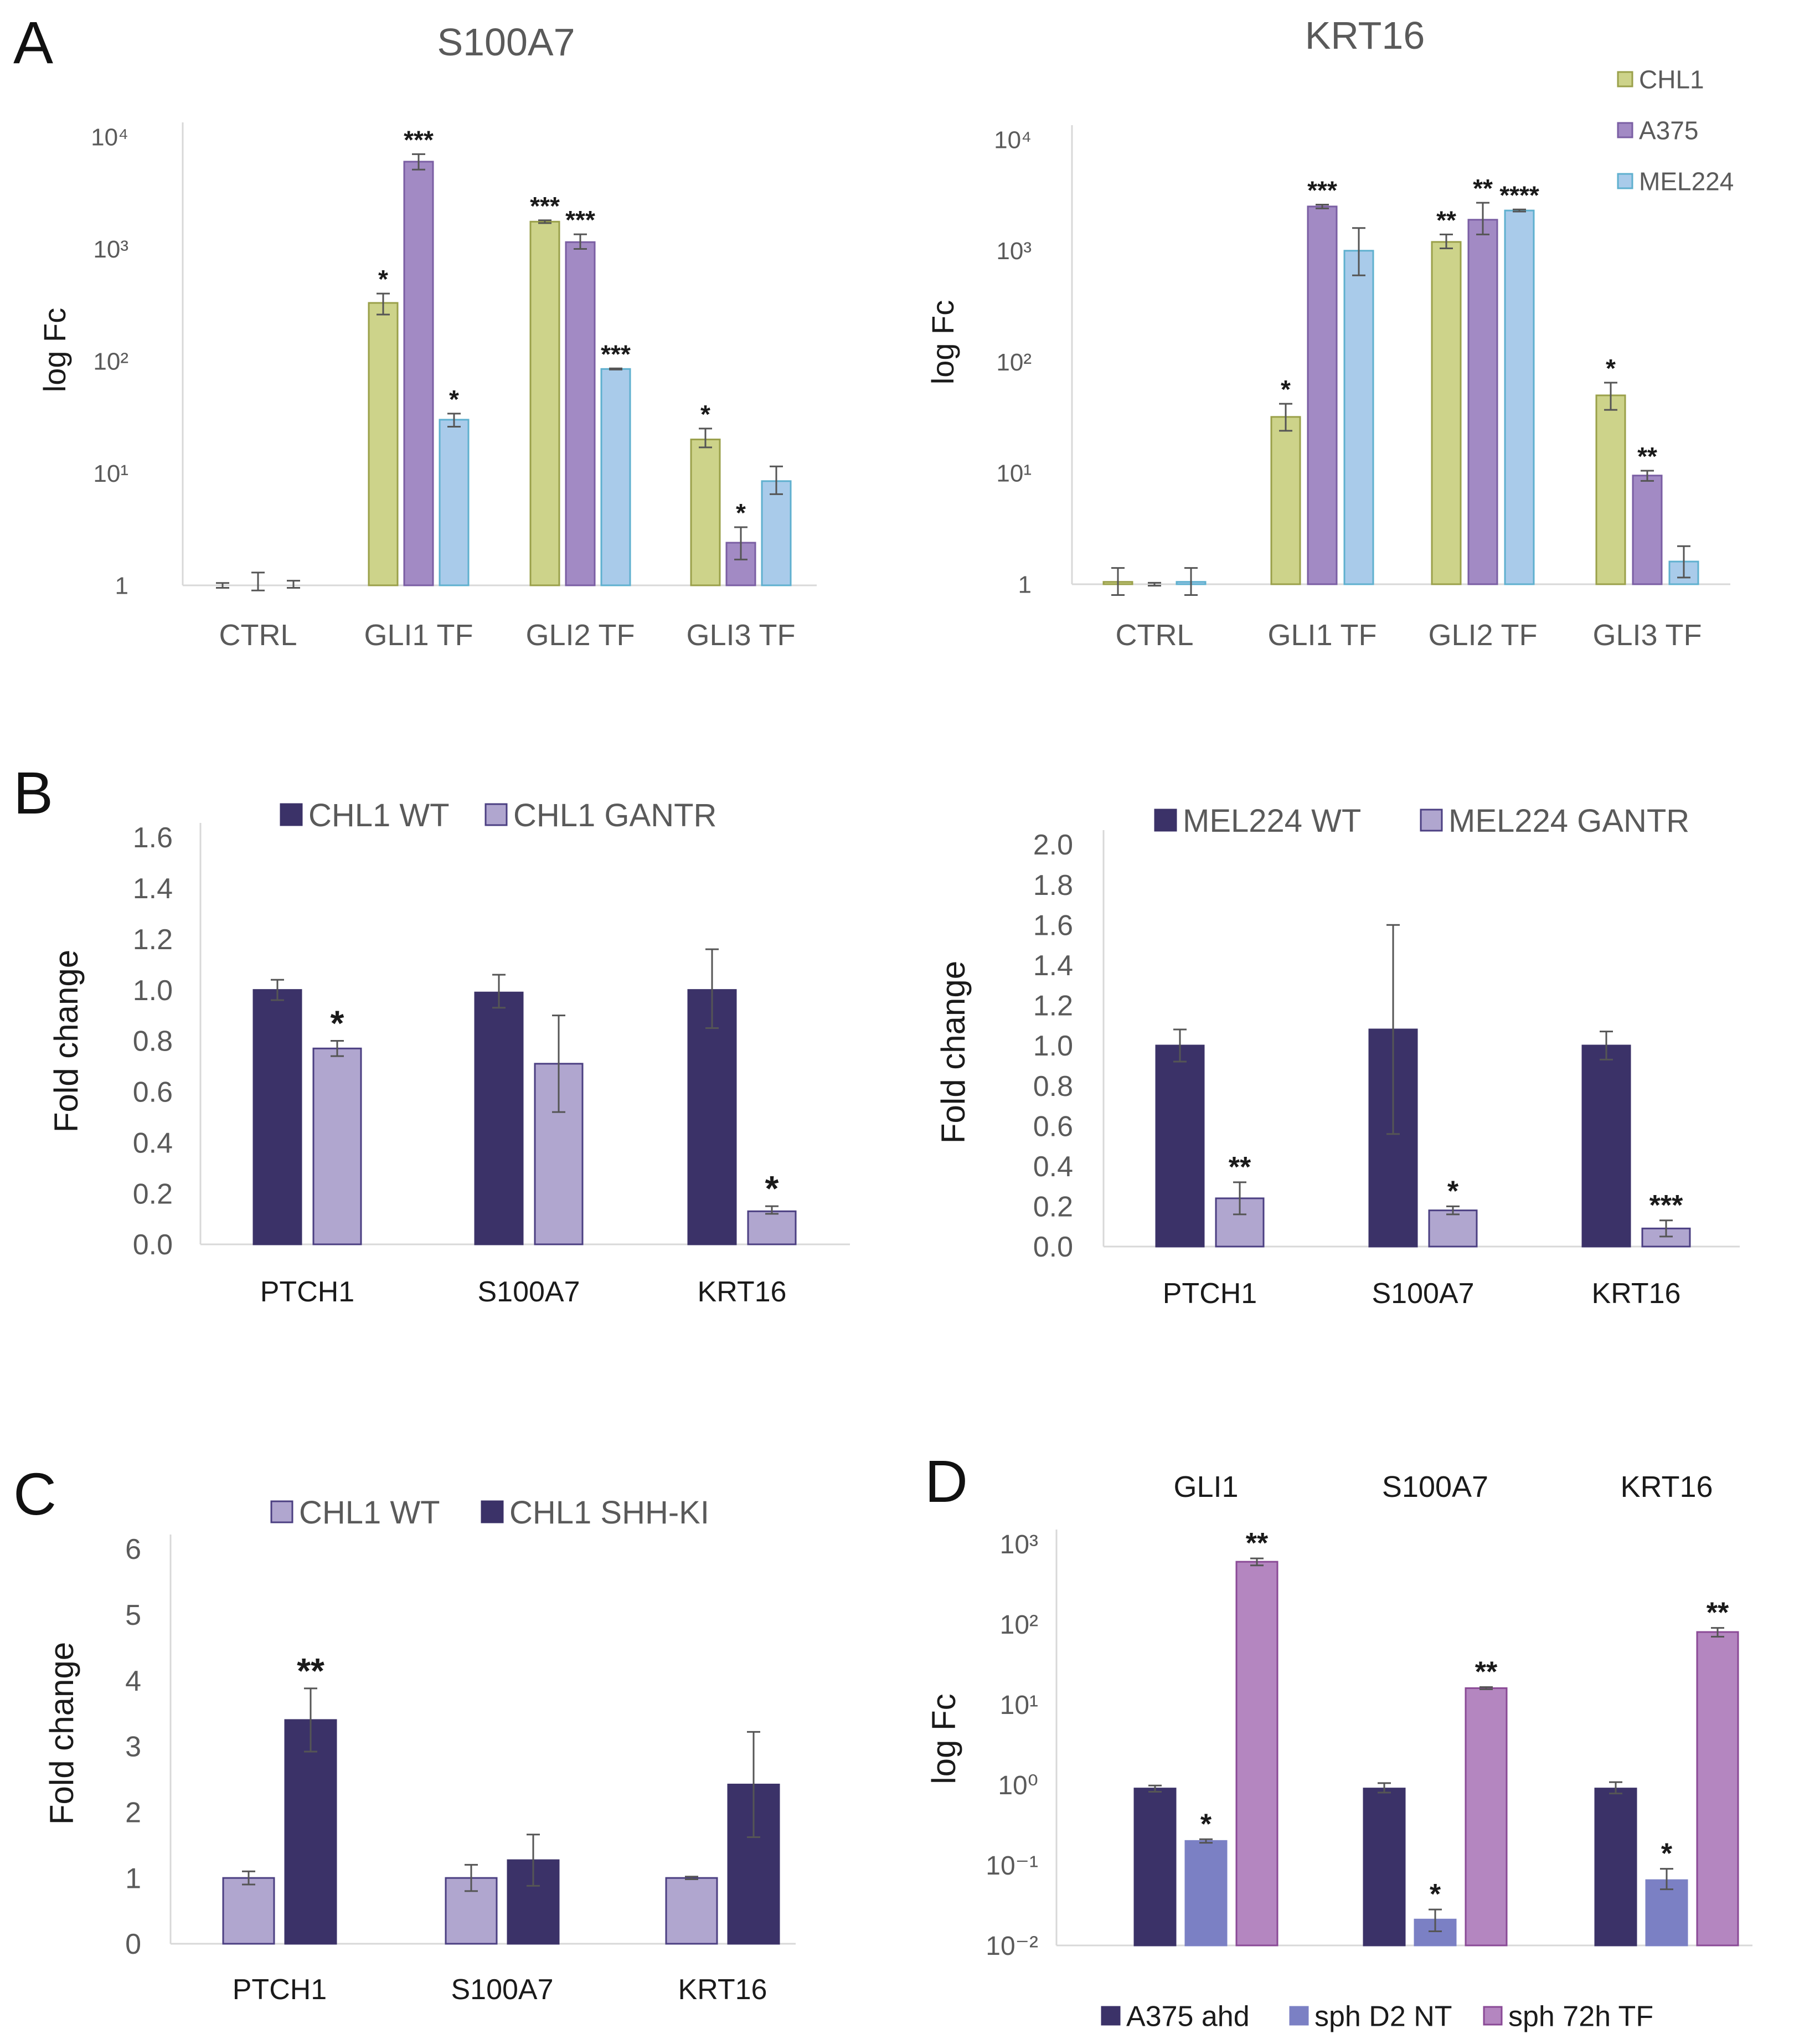 The width and height of the screenshot is (1794, 2044). I want to click on legend: A375 ahd sph D2 NT sph 72h TF, so click(1377, 2017).